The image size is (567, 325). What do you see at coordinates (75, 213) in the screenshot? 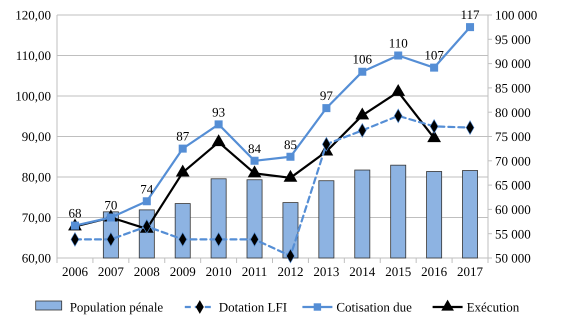
I see `data-label: 68` at bounding box center [75, 213].